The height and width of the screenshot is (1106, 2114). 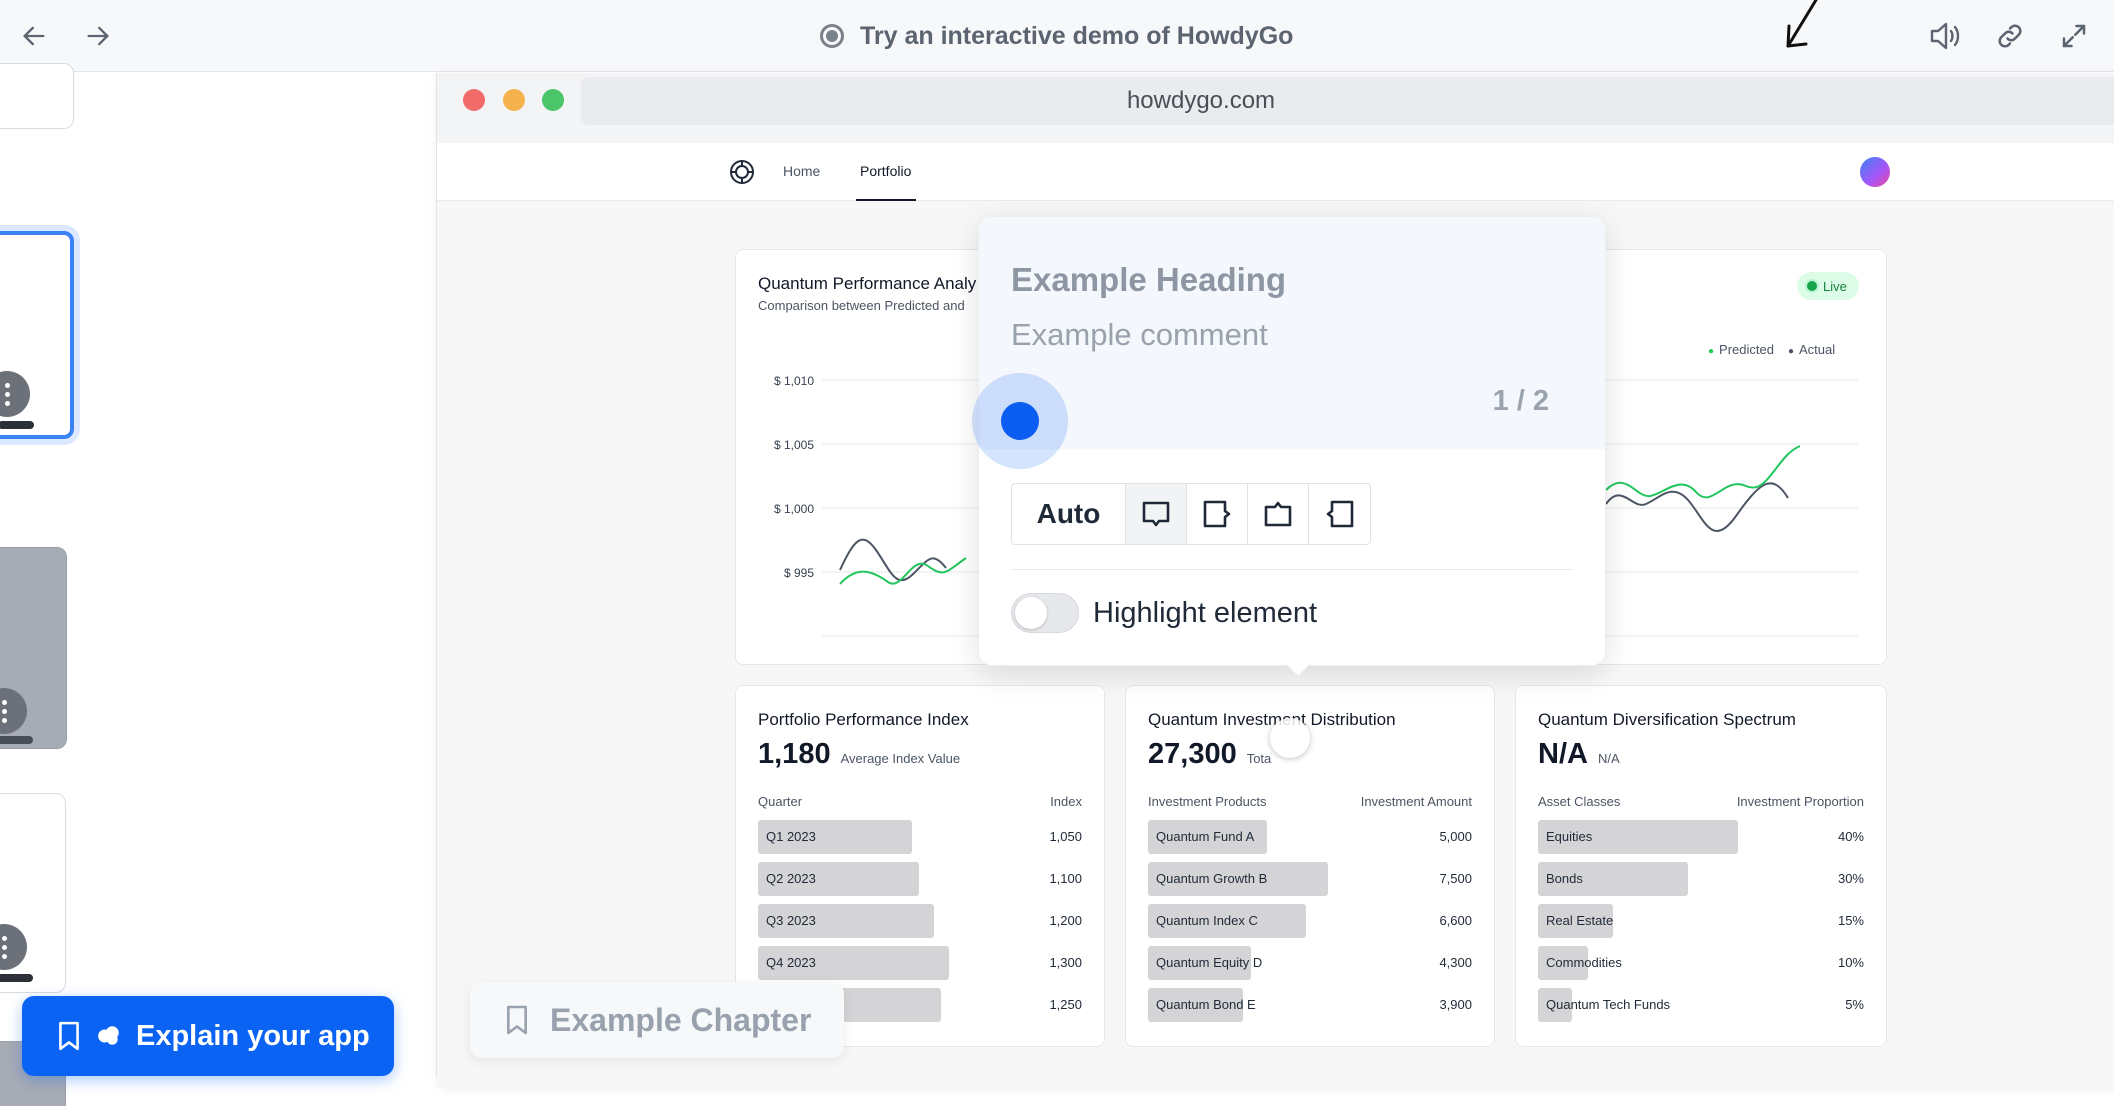 I want to click on table-row: Q3 2023 1,200, so click(x=920, y=921).